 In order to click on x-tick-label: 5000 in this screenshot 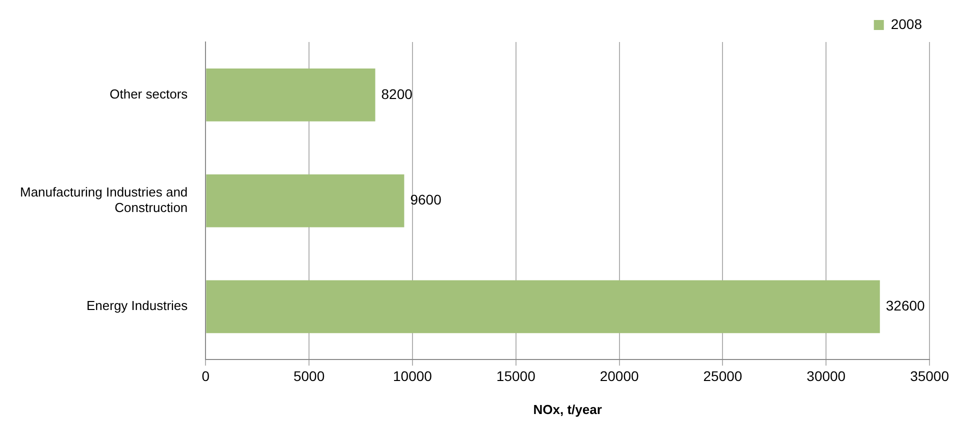, I will do `click(309, 376)`.